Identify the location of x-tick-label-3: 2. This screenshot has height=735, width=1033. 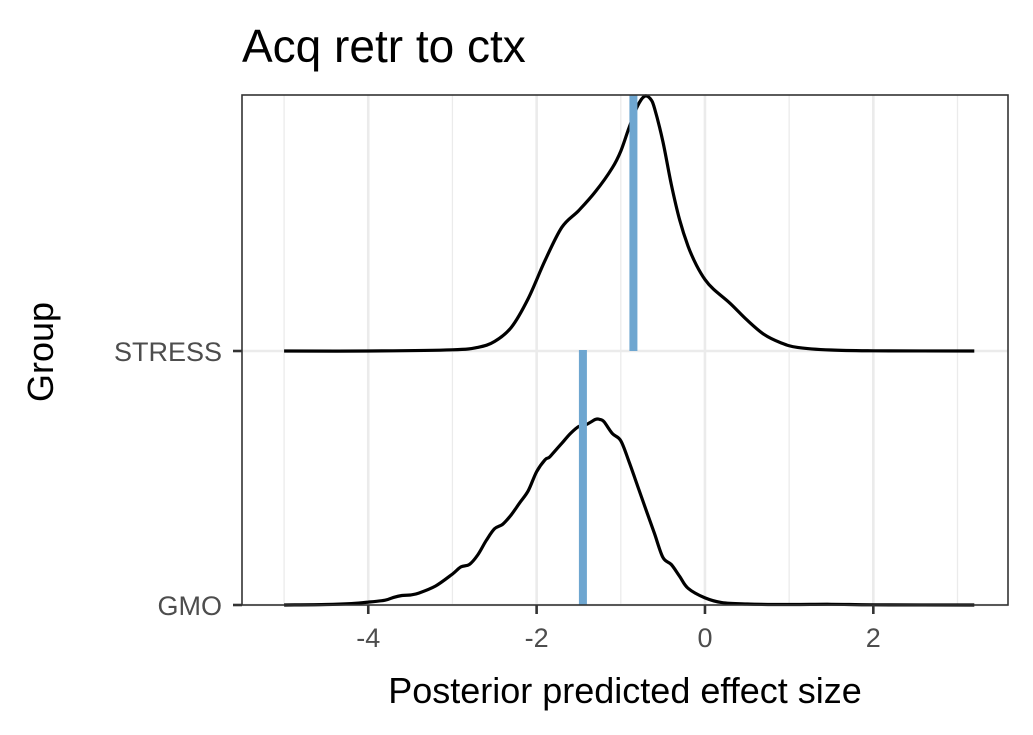
(873, 638).